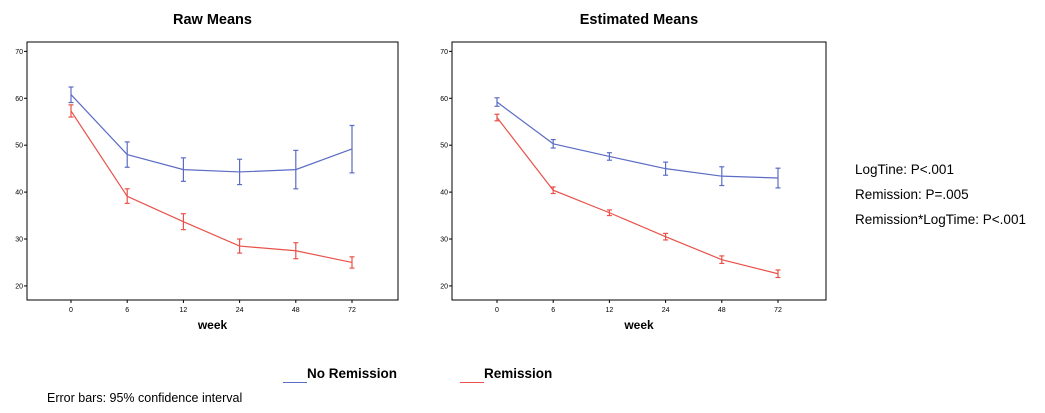 This screenshot has width=1045, height=413. I want to click on error-bars-note: Error bars: 95% confidence interval, so click(145, 398).